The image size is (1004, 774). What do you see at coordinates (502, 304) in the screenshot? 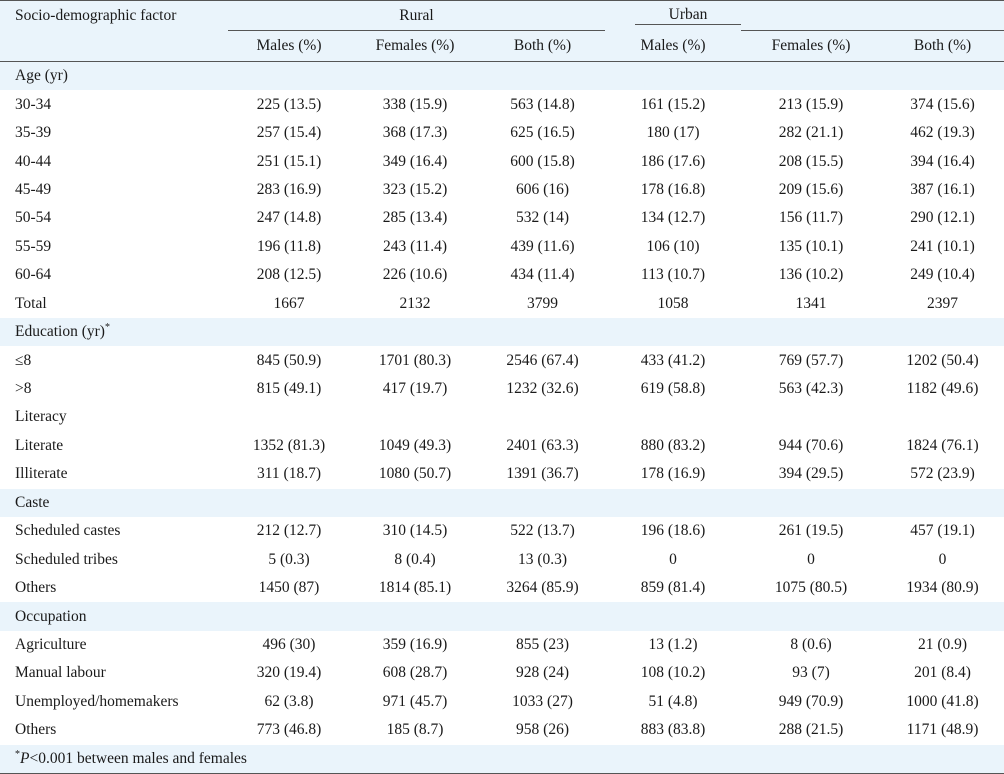
I see `table-row: Total 1667 2132 3799 1058 1341 2397` at bounding box center [502, 304].